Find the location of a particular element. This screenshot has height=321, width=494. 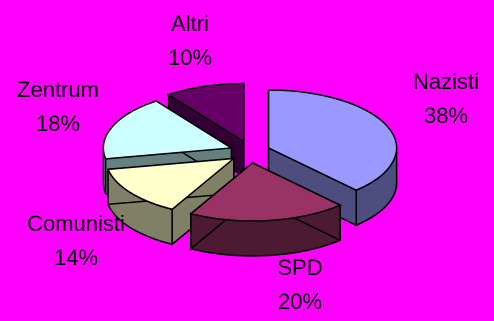

slice-label-zentrum: Zentrum 18% is located at coordinates (58, 107).